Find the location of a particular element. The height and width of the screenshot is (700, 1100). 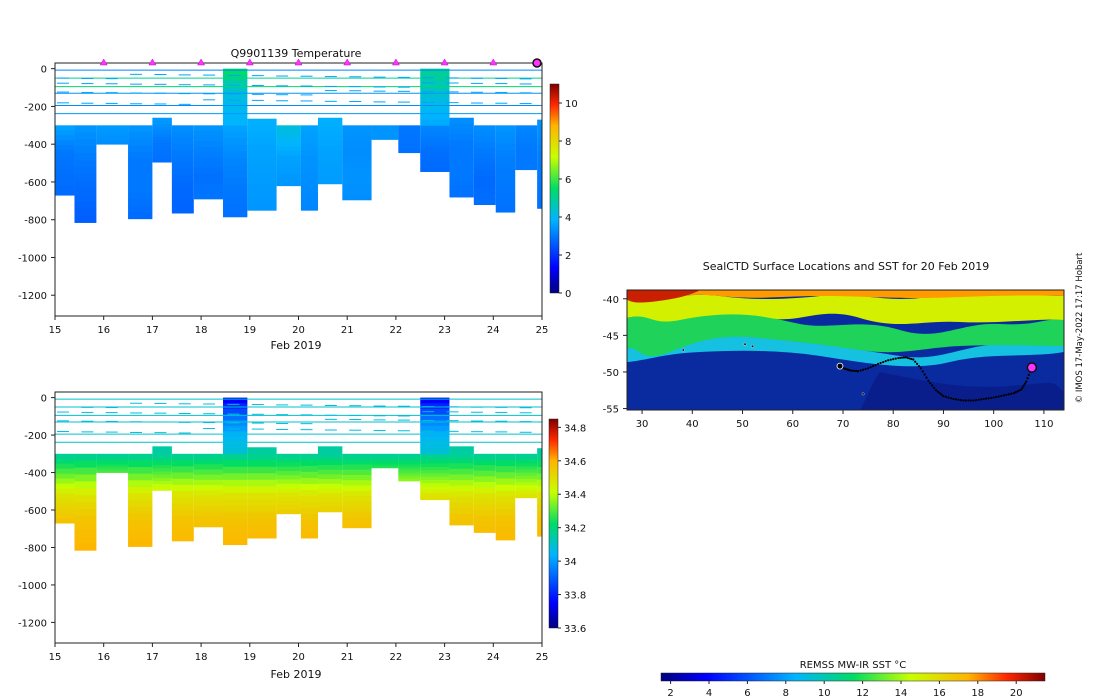

profile-marker is located at coordinates (444, 62).